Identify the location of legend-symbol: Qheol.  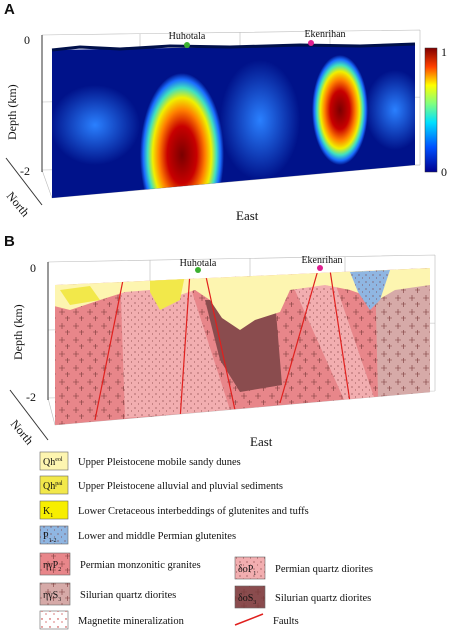
(53, 462).